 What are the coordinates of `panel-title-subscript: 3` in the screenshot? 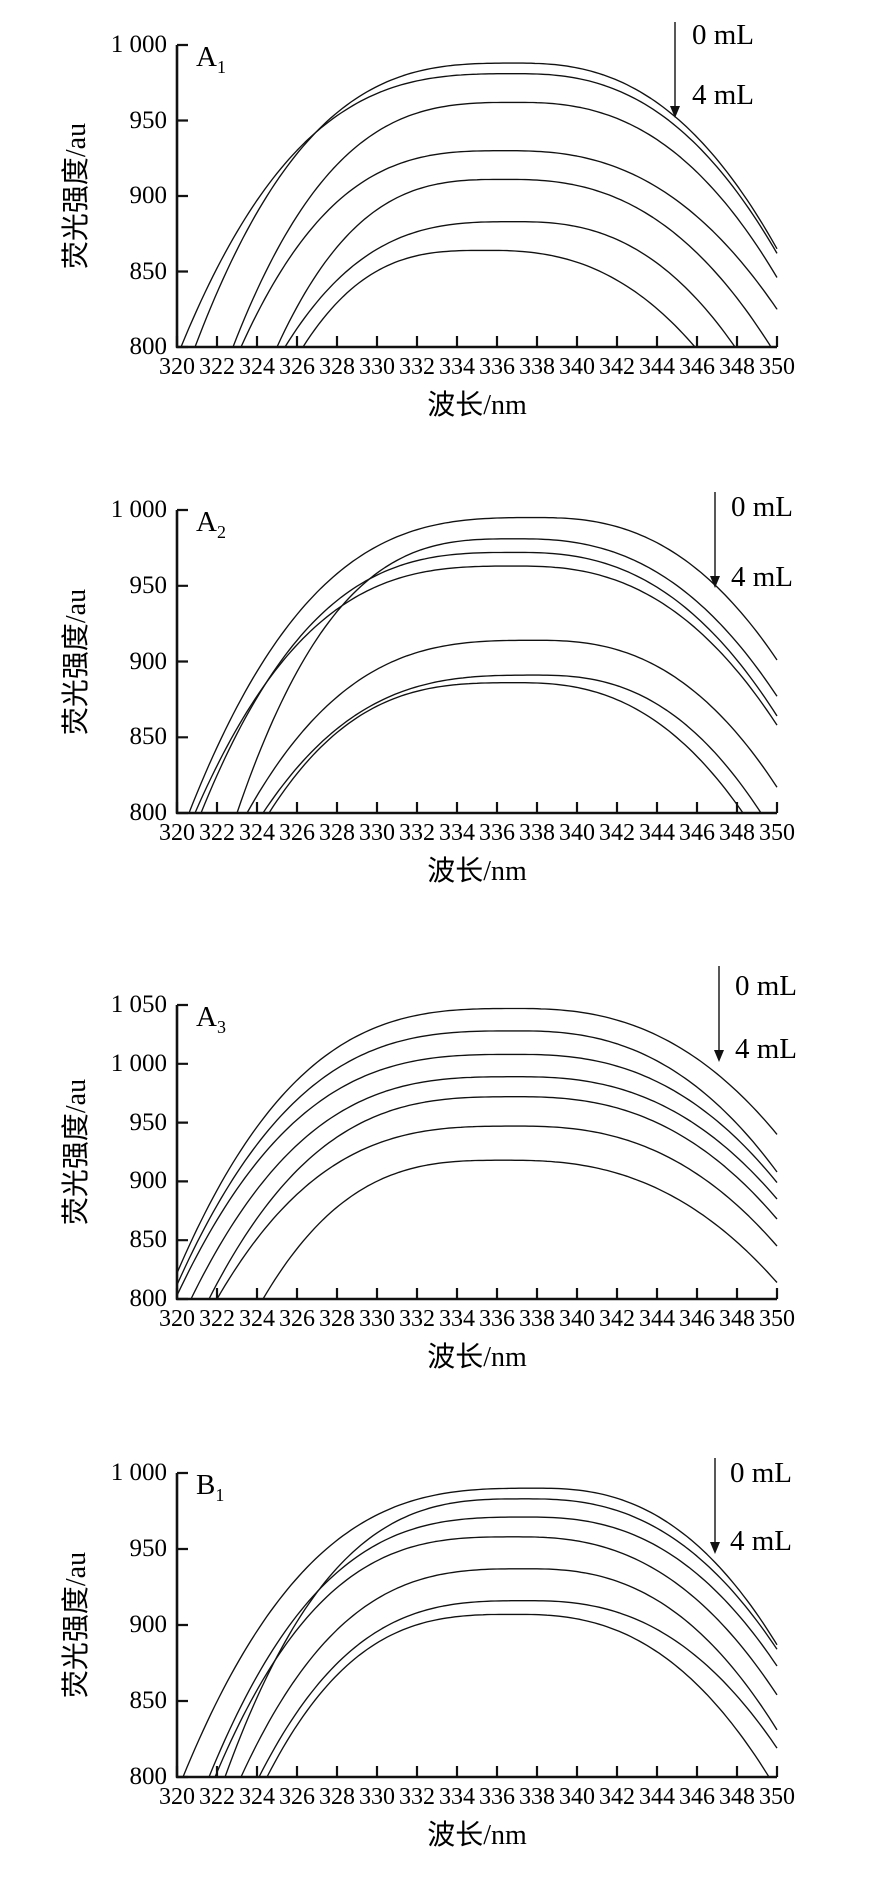 It's located at (221, 1026).